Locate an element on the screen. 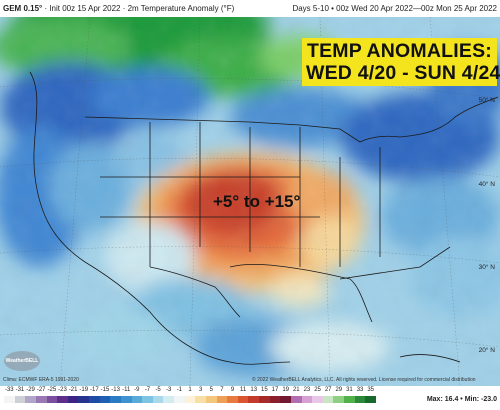 This screenshot has height=410, width=500. colorbar-label: -27 is located at coordinates (41, 390).